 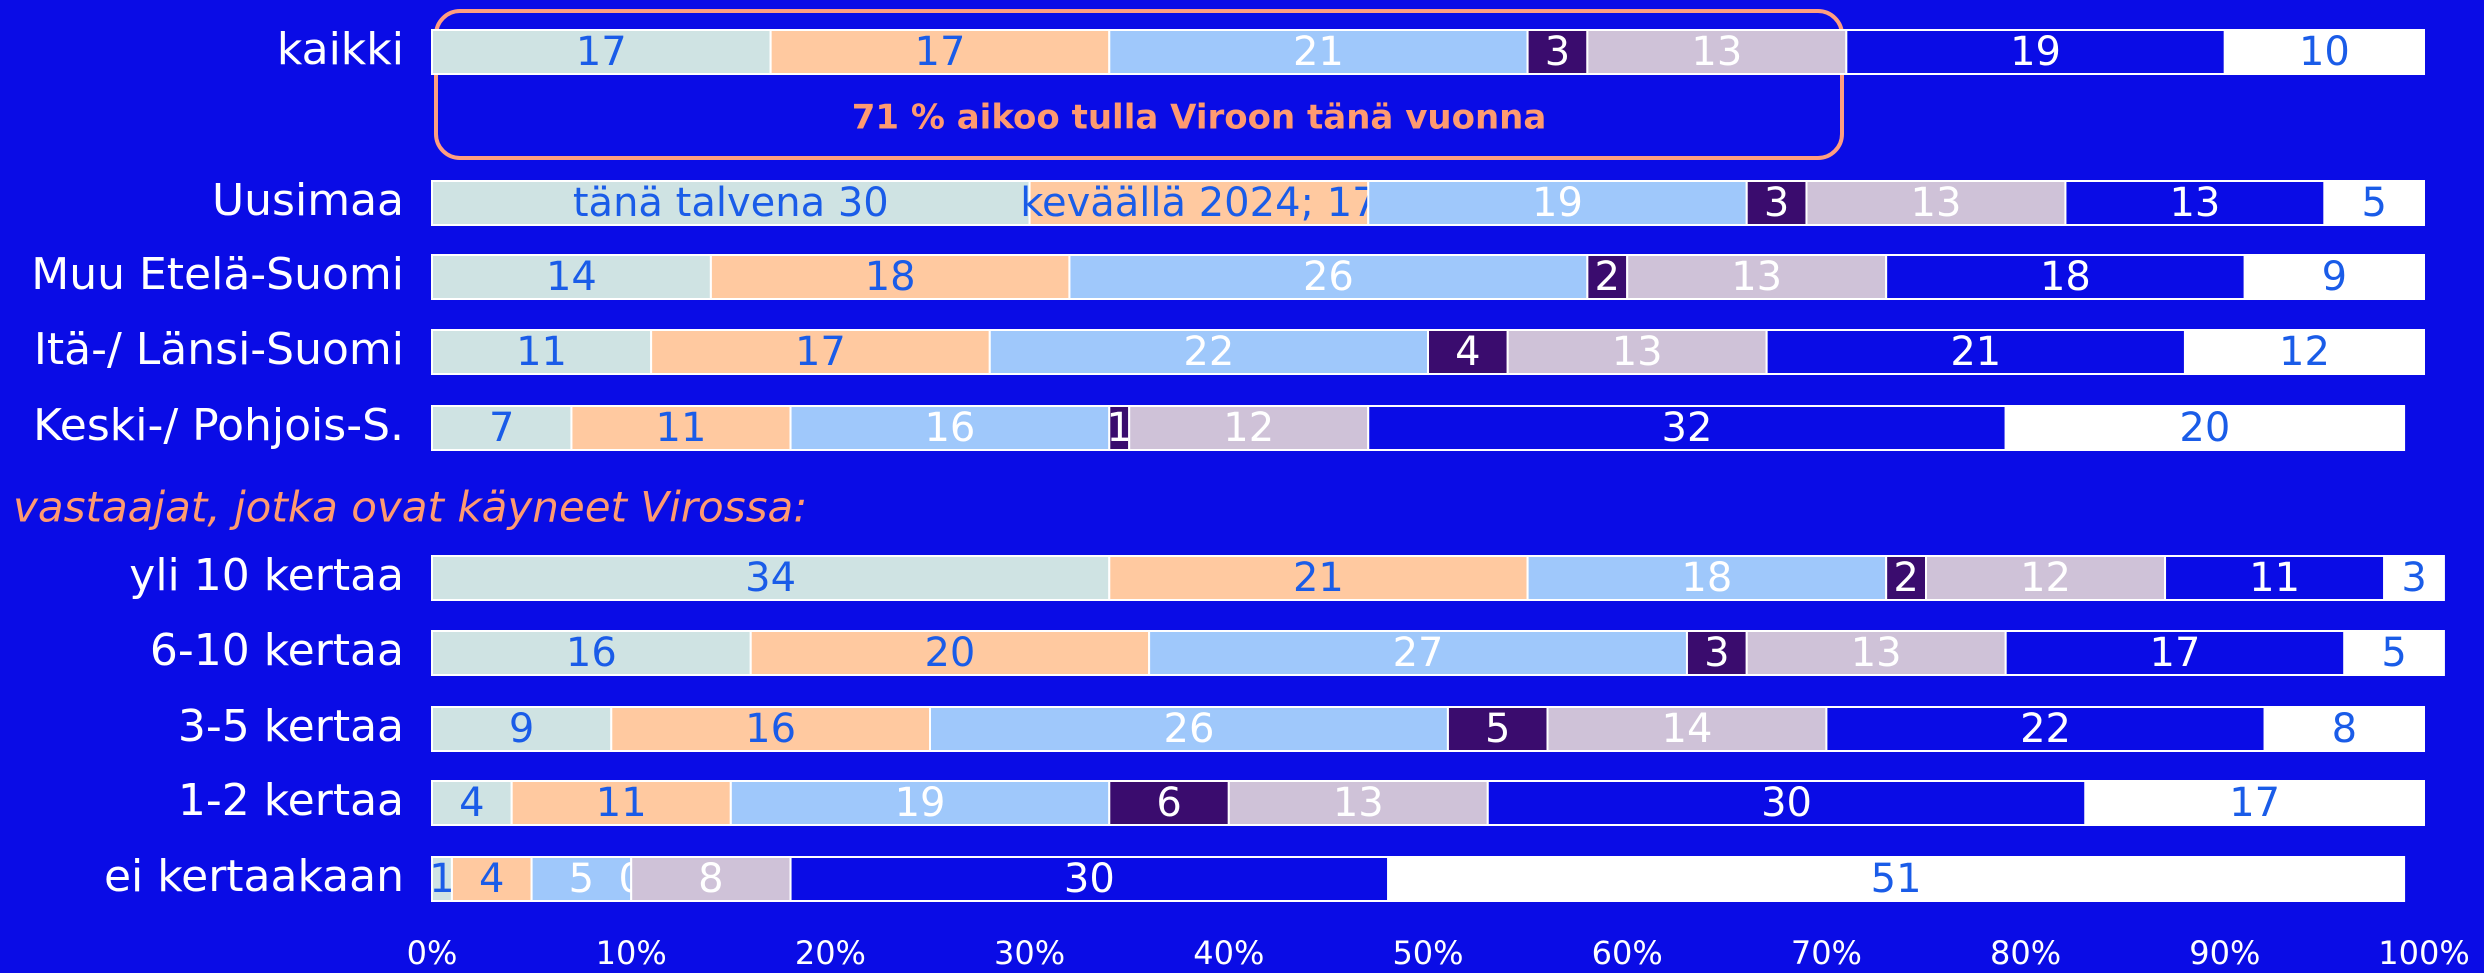 What do you see at coordinates (266, 575) in the screenshot?
I see `category-label: yli 10 kertaa` at bounding box center [266, 575].